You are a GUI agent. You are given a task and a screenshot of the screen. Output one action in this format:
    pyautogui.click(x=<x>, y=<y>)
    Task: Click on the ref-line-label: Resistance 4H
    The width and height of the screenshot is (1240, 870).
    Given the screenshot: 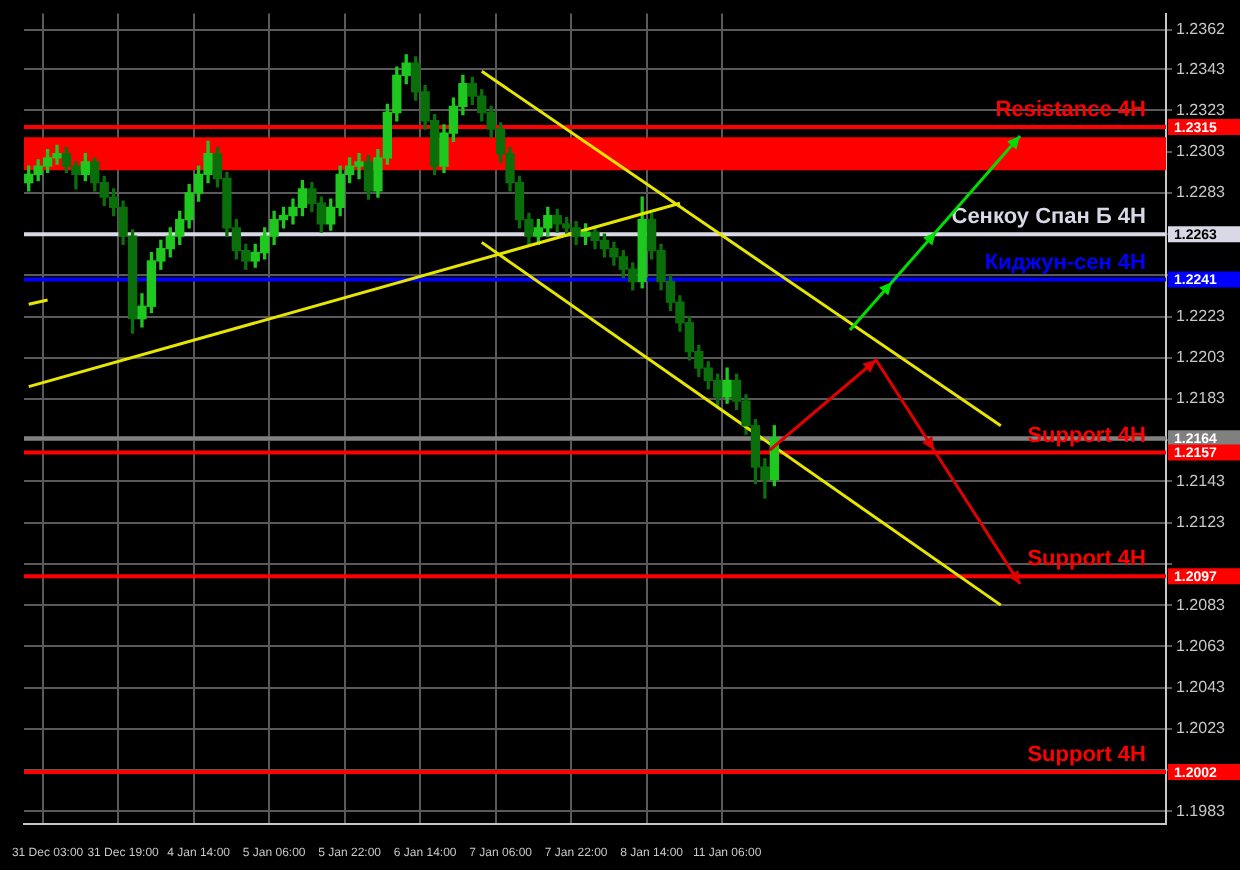 What is the action you would take?
    pyautogui.click(x=1071, y=110)
    